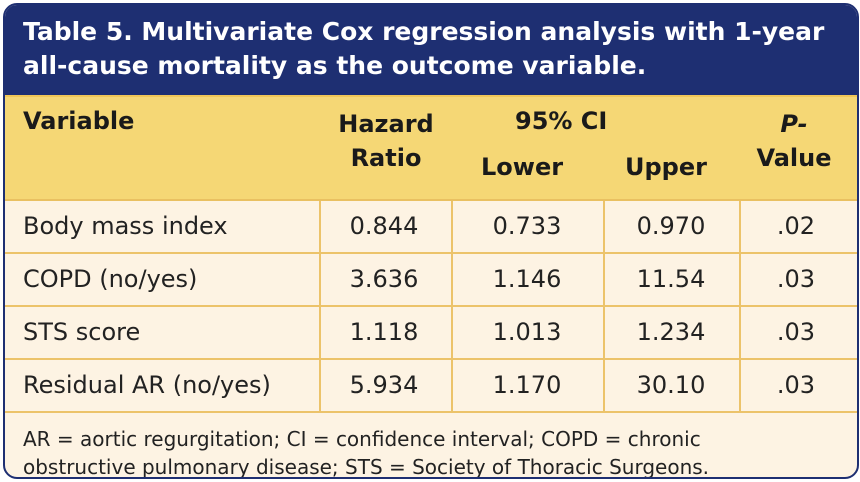  Describe the element at coordinates (384, 385) in the screenshot. I see `cell-hazard-ratio: 5.934` at that location.